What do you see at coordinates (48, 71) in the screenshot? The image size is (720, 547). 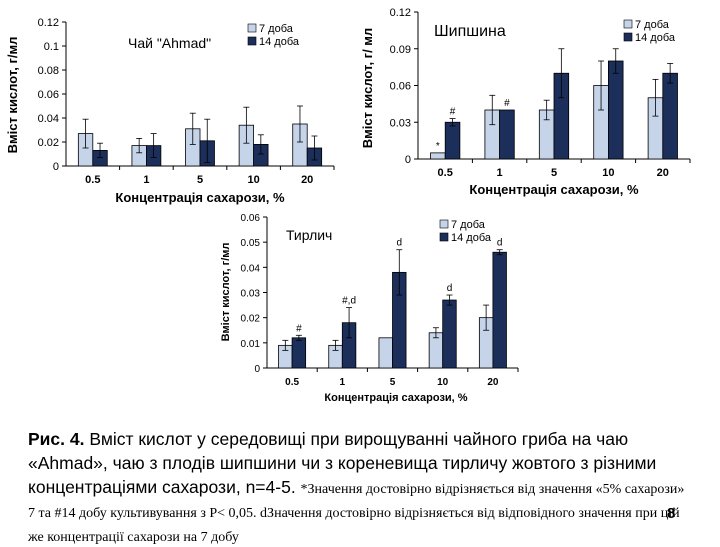 I see `y-tick-label: 0.08` at bounding box center [48, 71].